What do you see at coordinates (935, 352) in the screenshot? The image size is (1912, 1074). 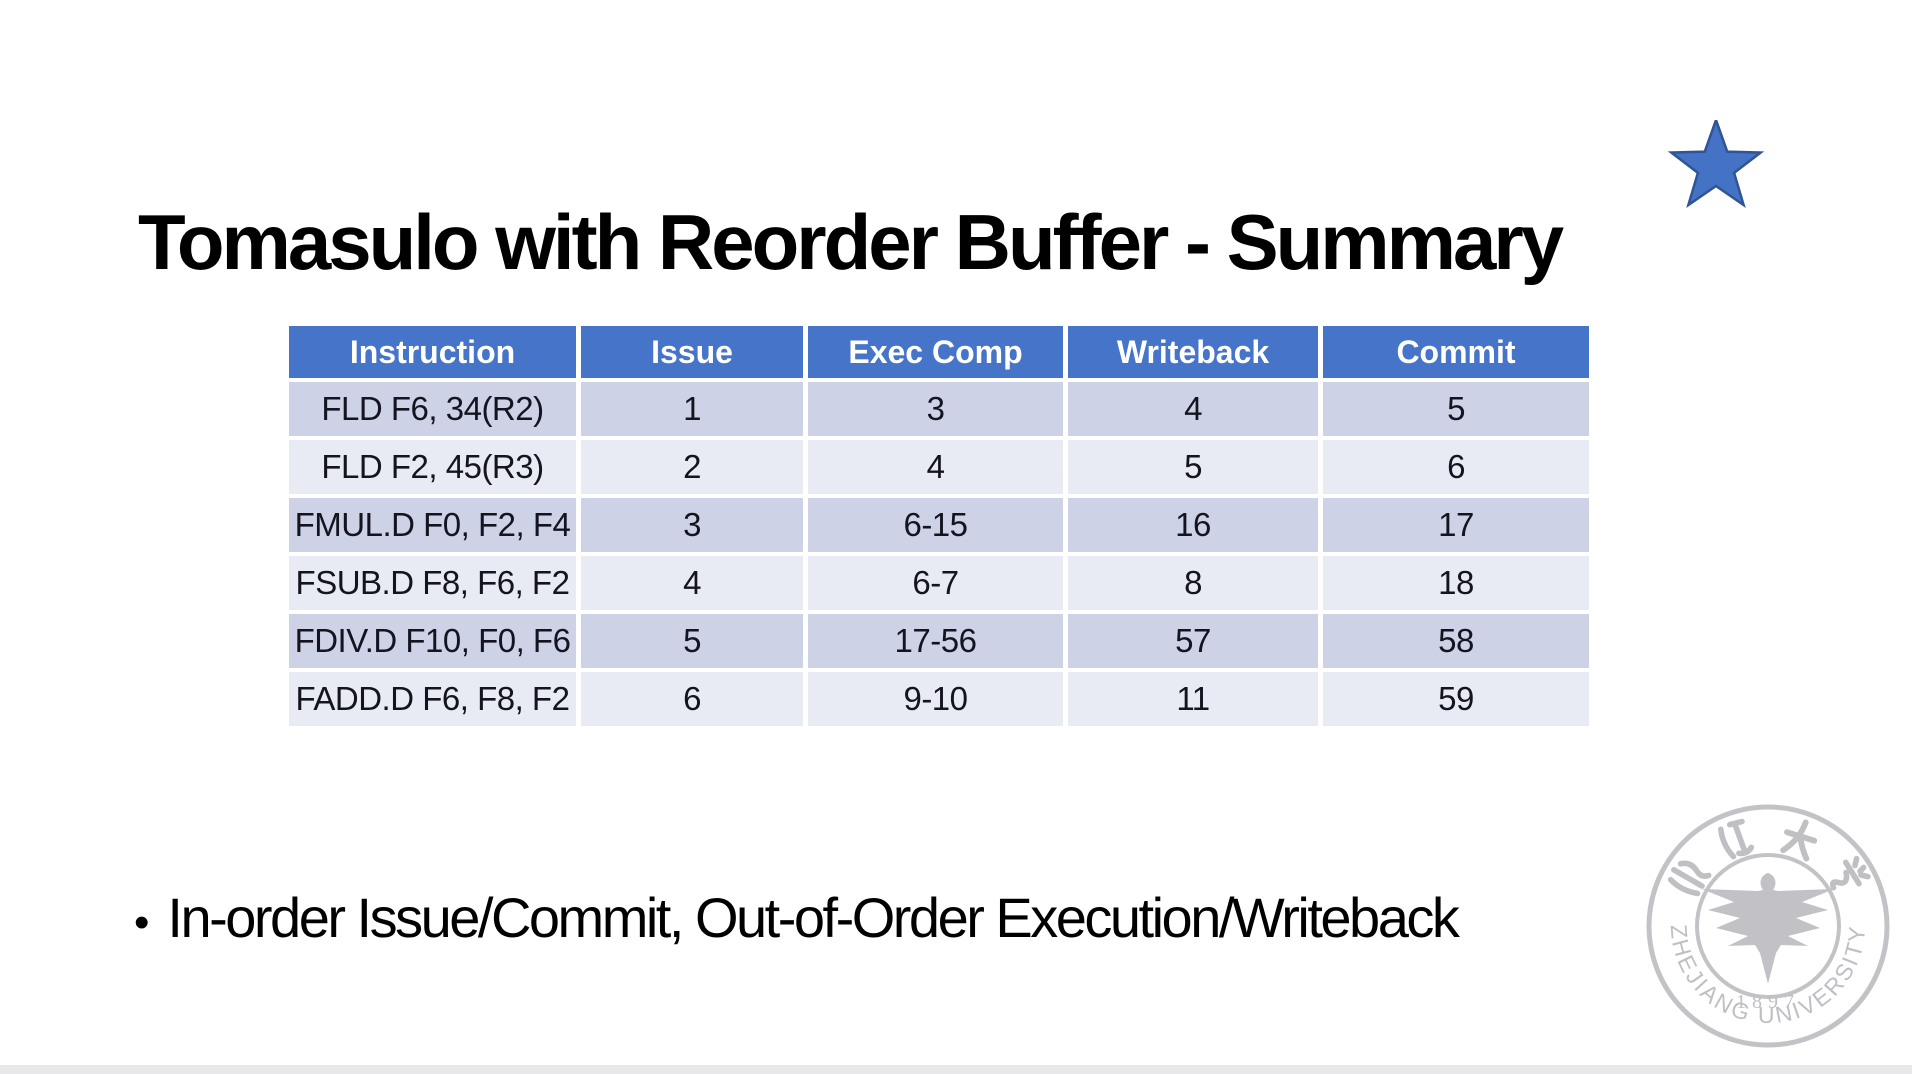 I see `column-header: Exec Comp` at bounding box center [935, 352].